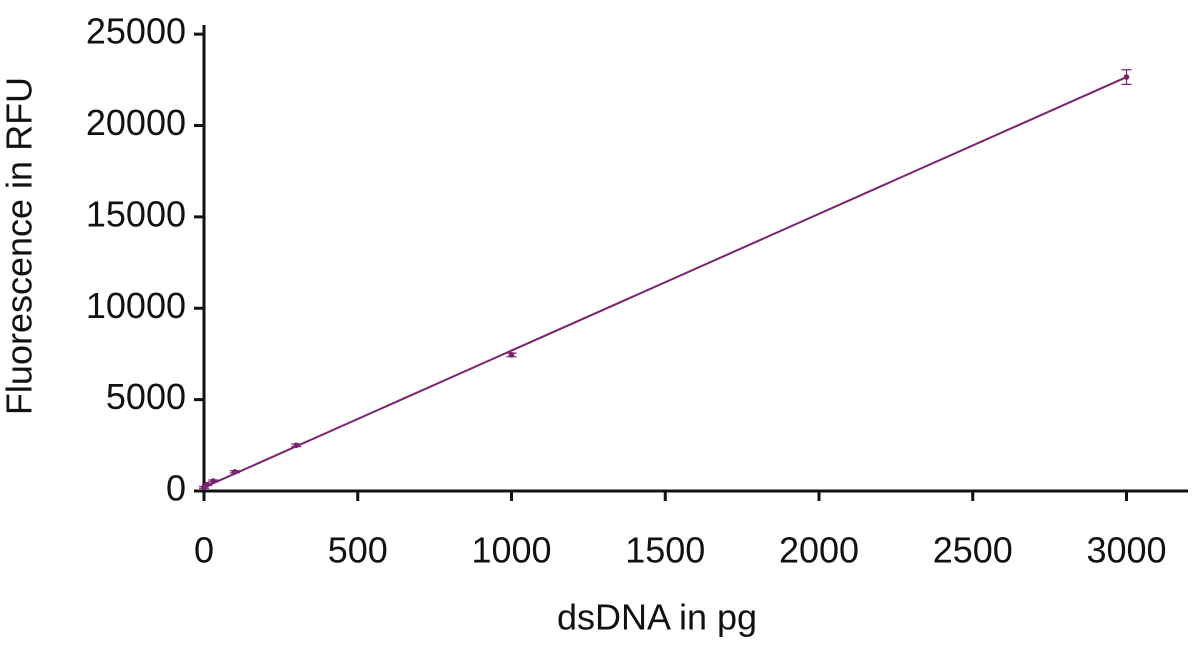 Image resolution: width=1200 pixels, height=659 pixels. I want to click on y-tick-label: 25000, so click(136, 31).